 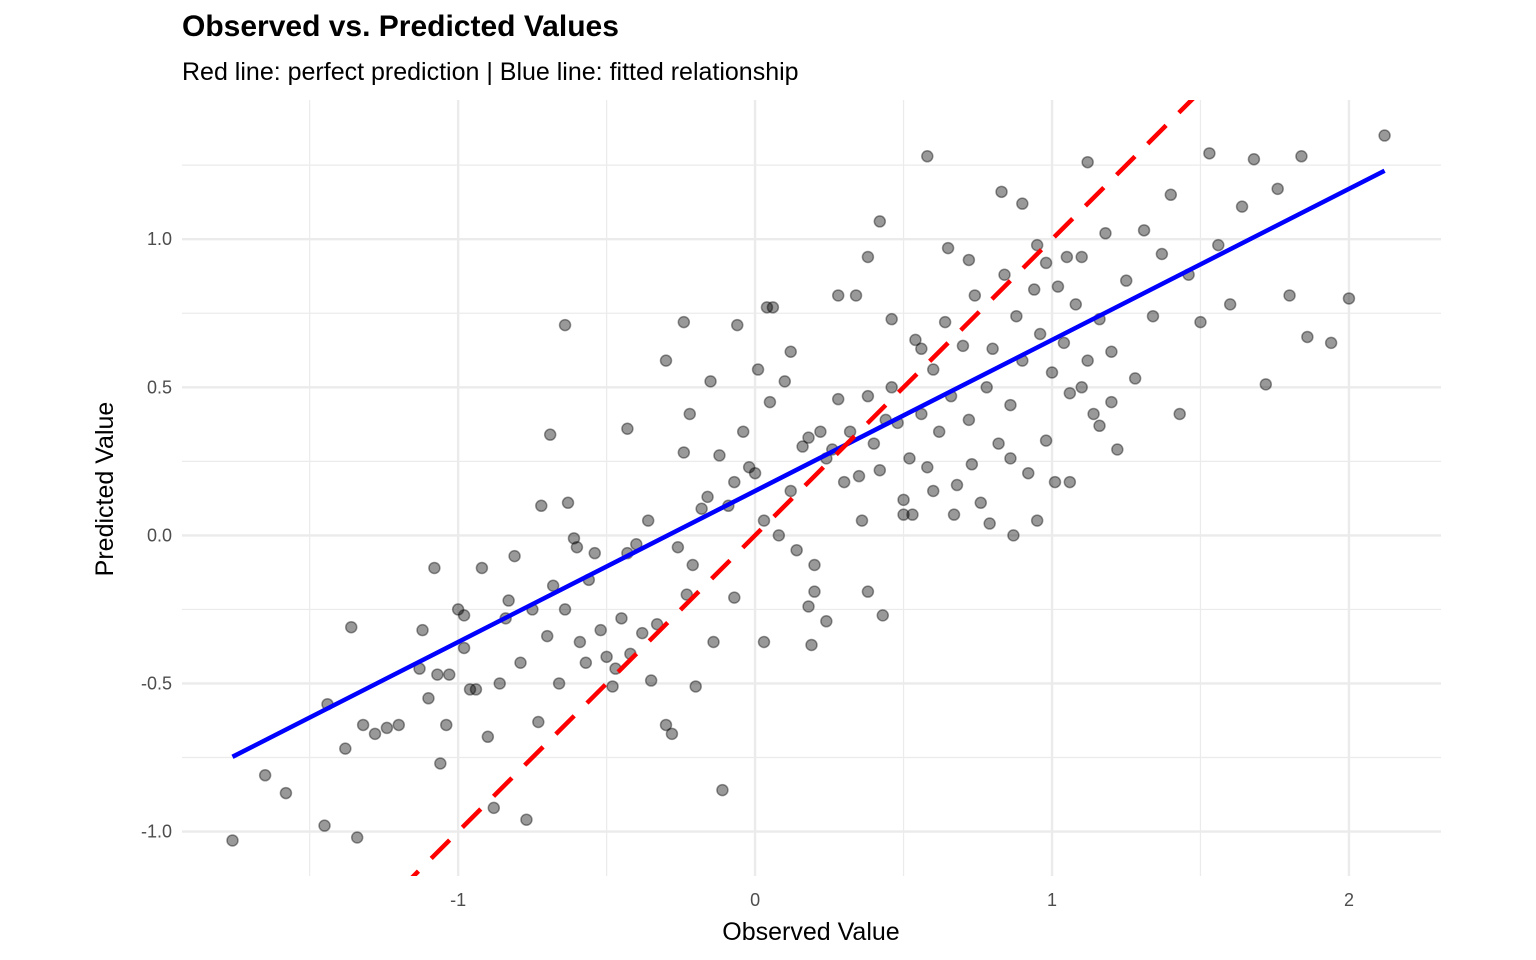 What do you see at coordinates (159, 535) in the screenshot?
I see `y-tick-label: 0.0` at bounding box center [159, 535].